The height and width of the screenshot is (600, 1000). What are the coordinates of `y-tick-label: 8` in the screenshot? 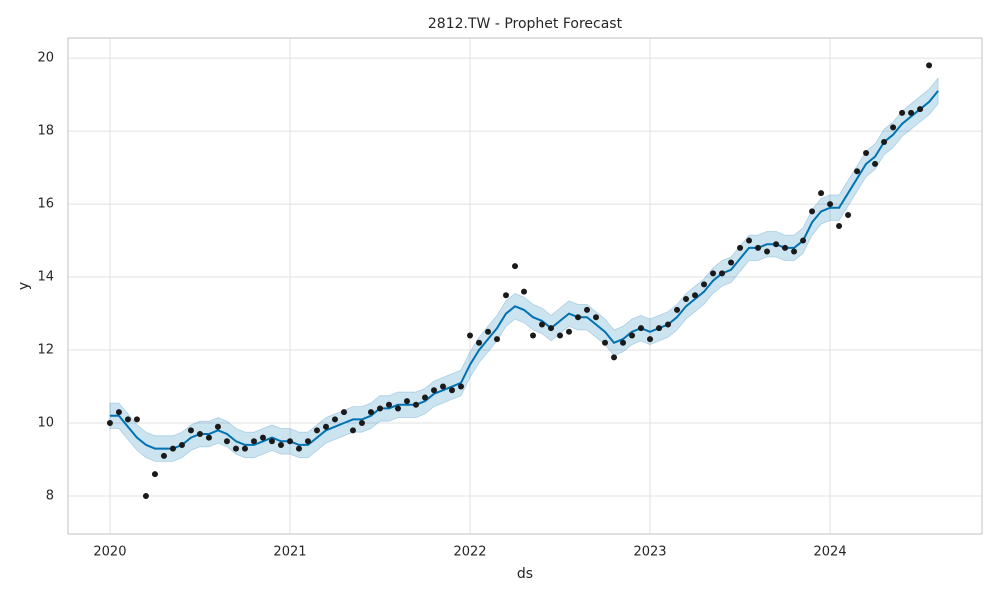 It's located at (50, 496).